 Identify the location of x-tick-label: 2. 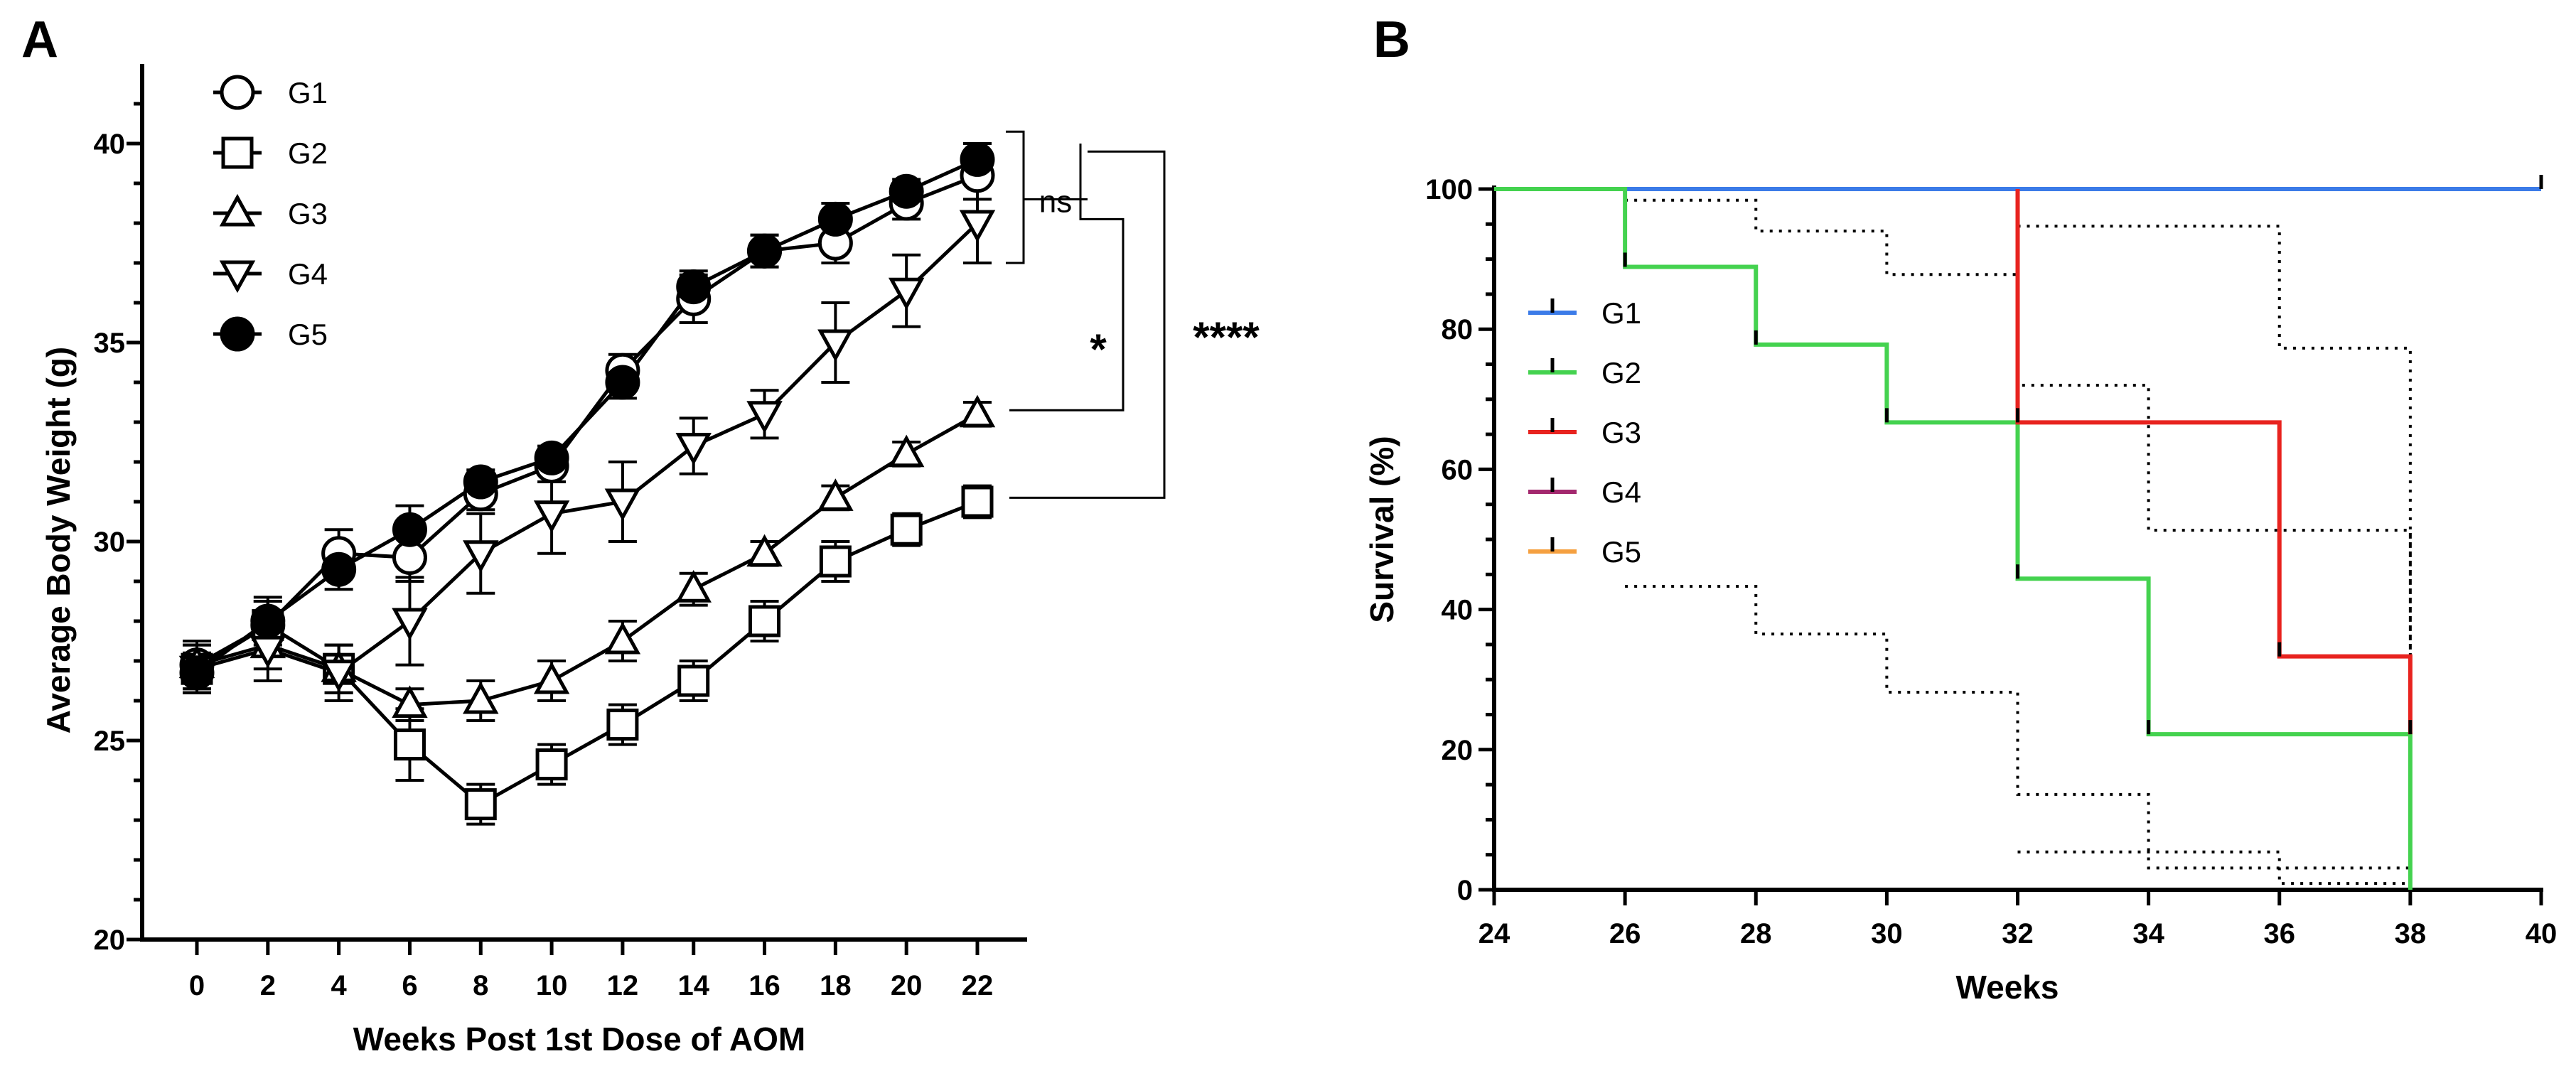
(268, 986).